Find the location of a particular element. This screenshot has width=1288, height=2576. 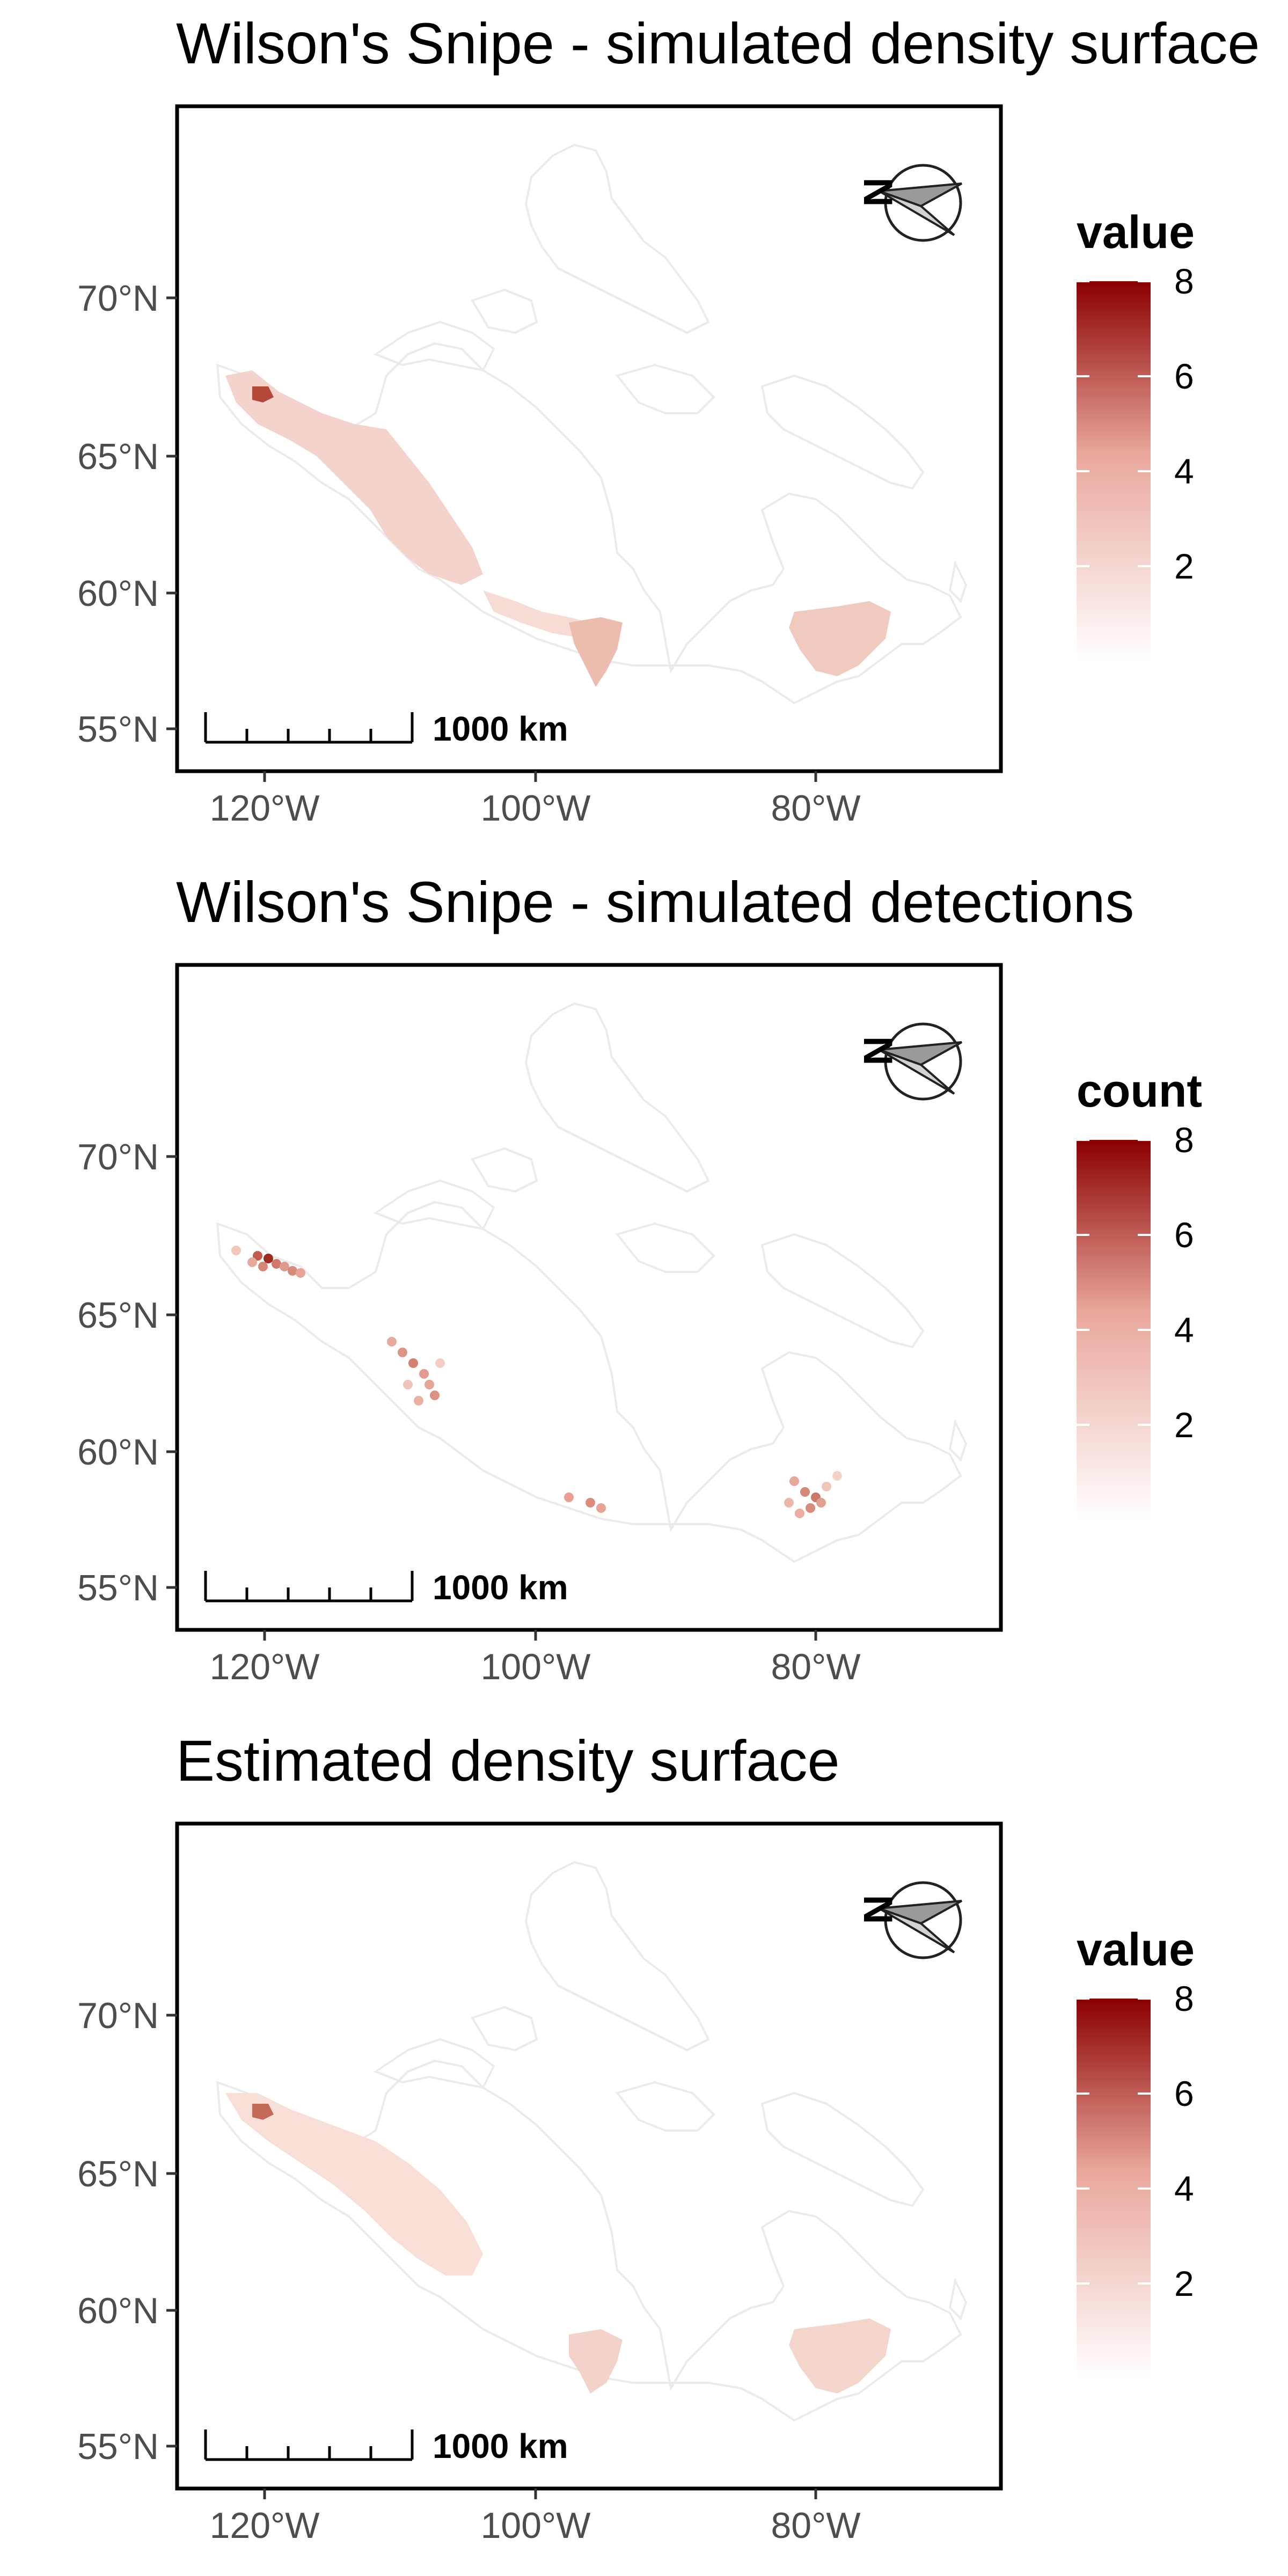

land-outline is located at coordinates (592, 1282).